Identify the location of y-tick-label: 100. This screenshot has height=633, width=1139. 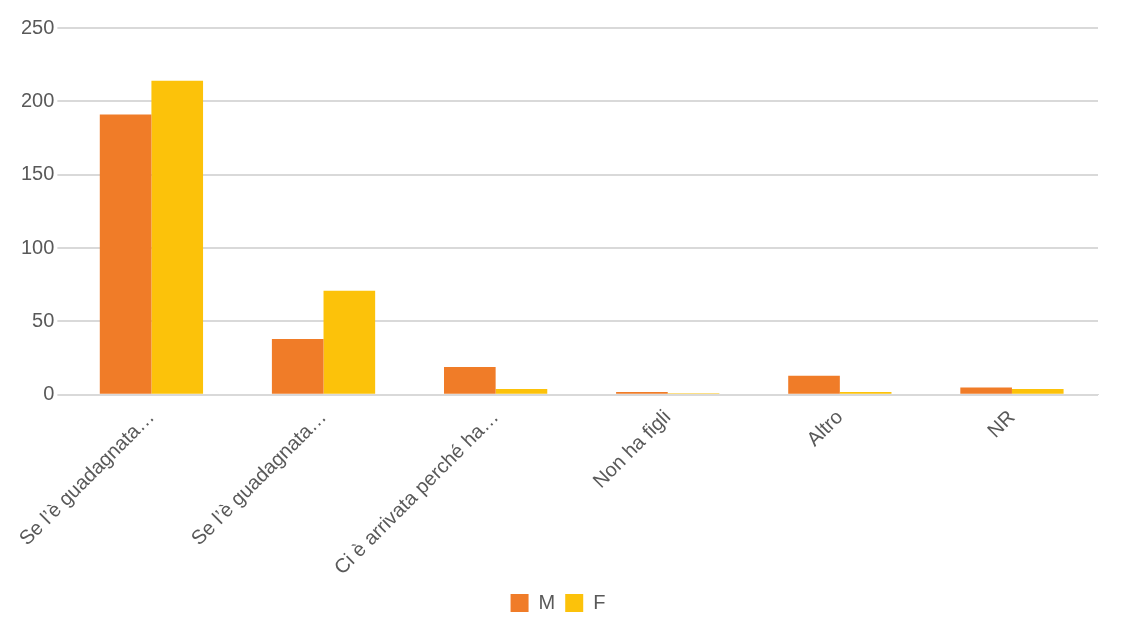
(37, 246).